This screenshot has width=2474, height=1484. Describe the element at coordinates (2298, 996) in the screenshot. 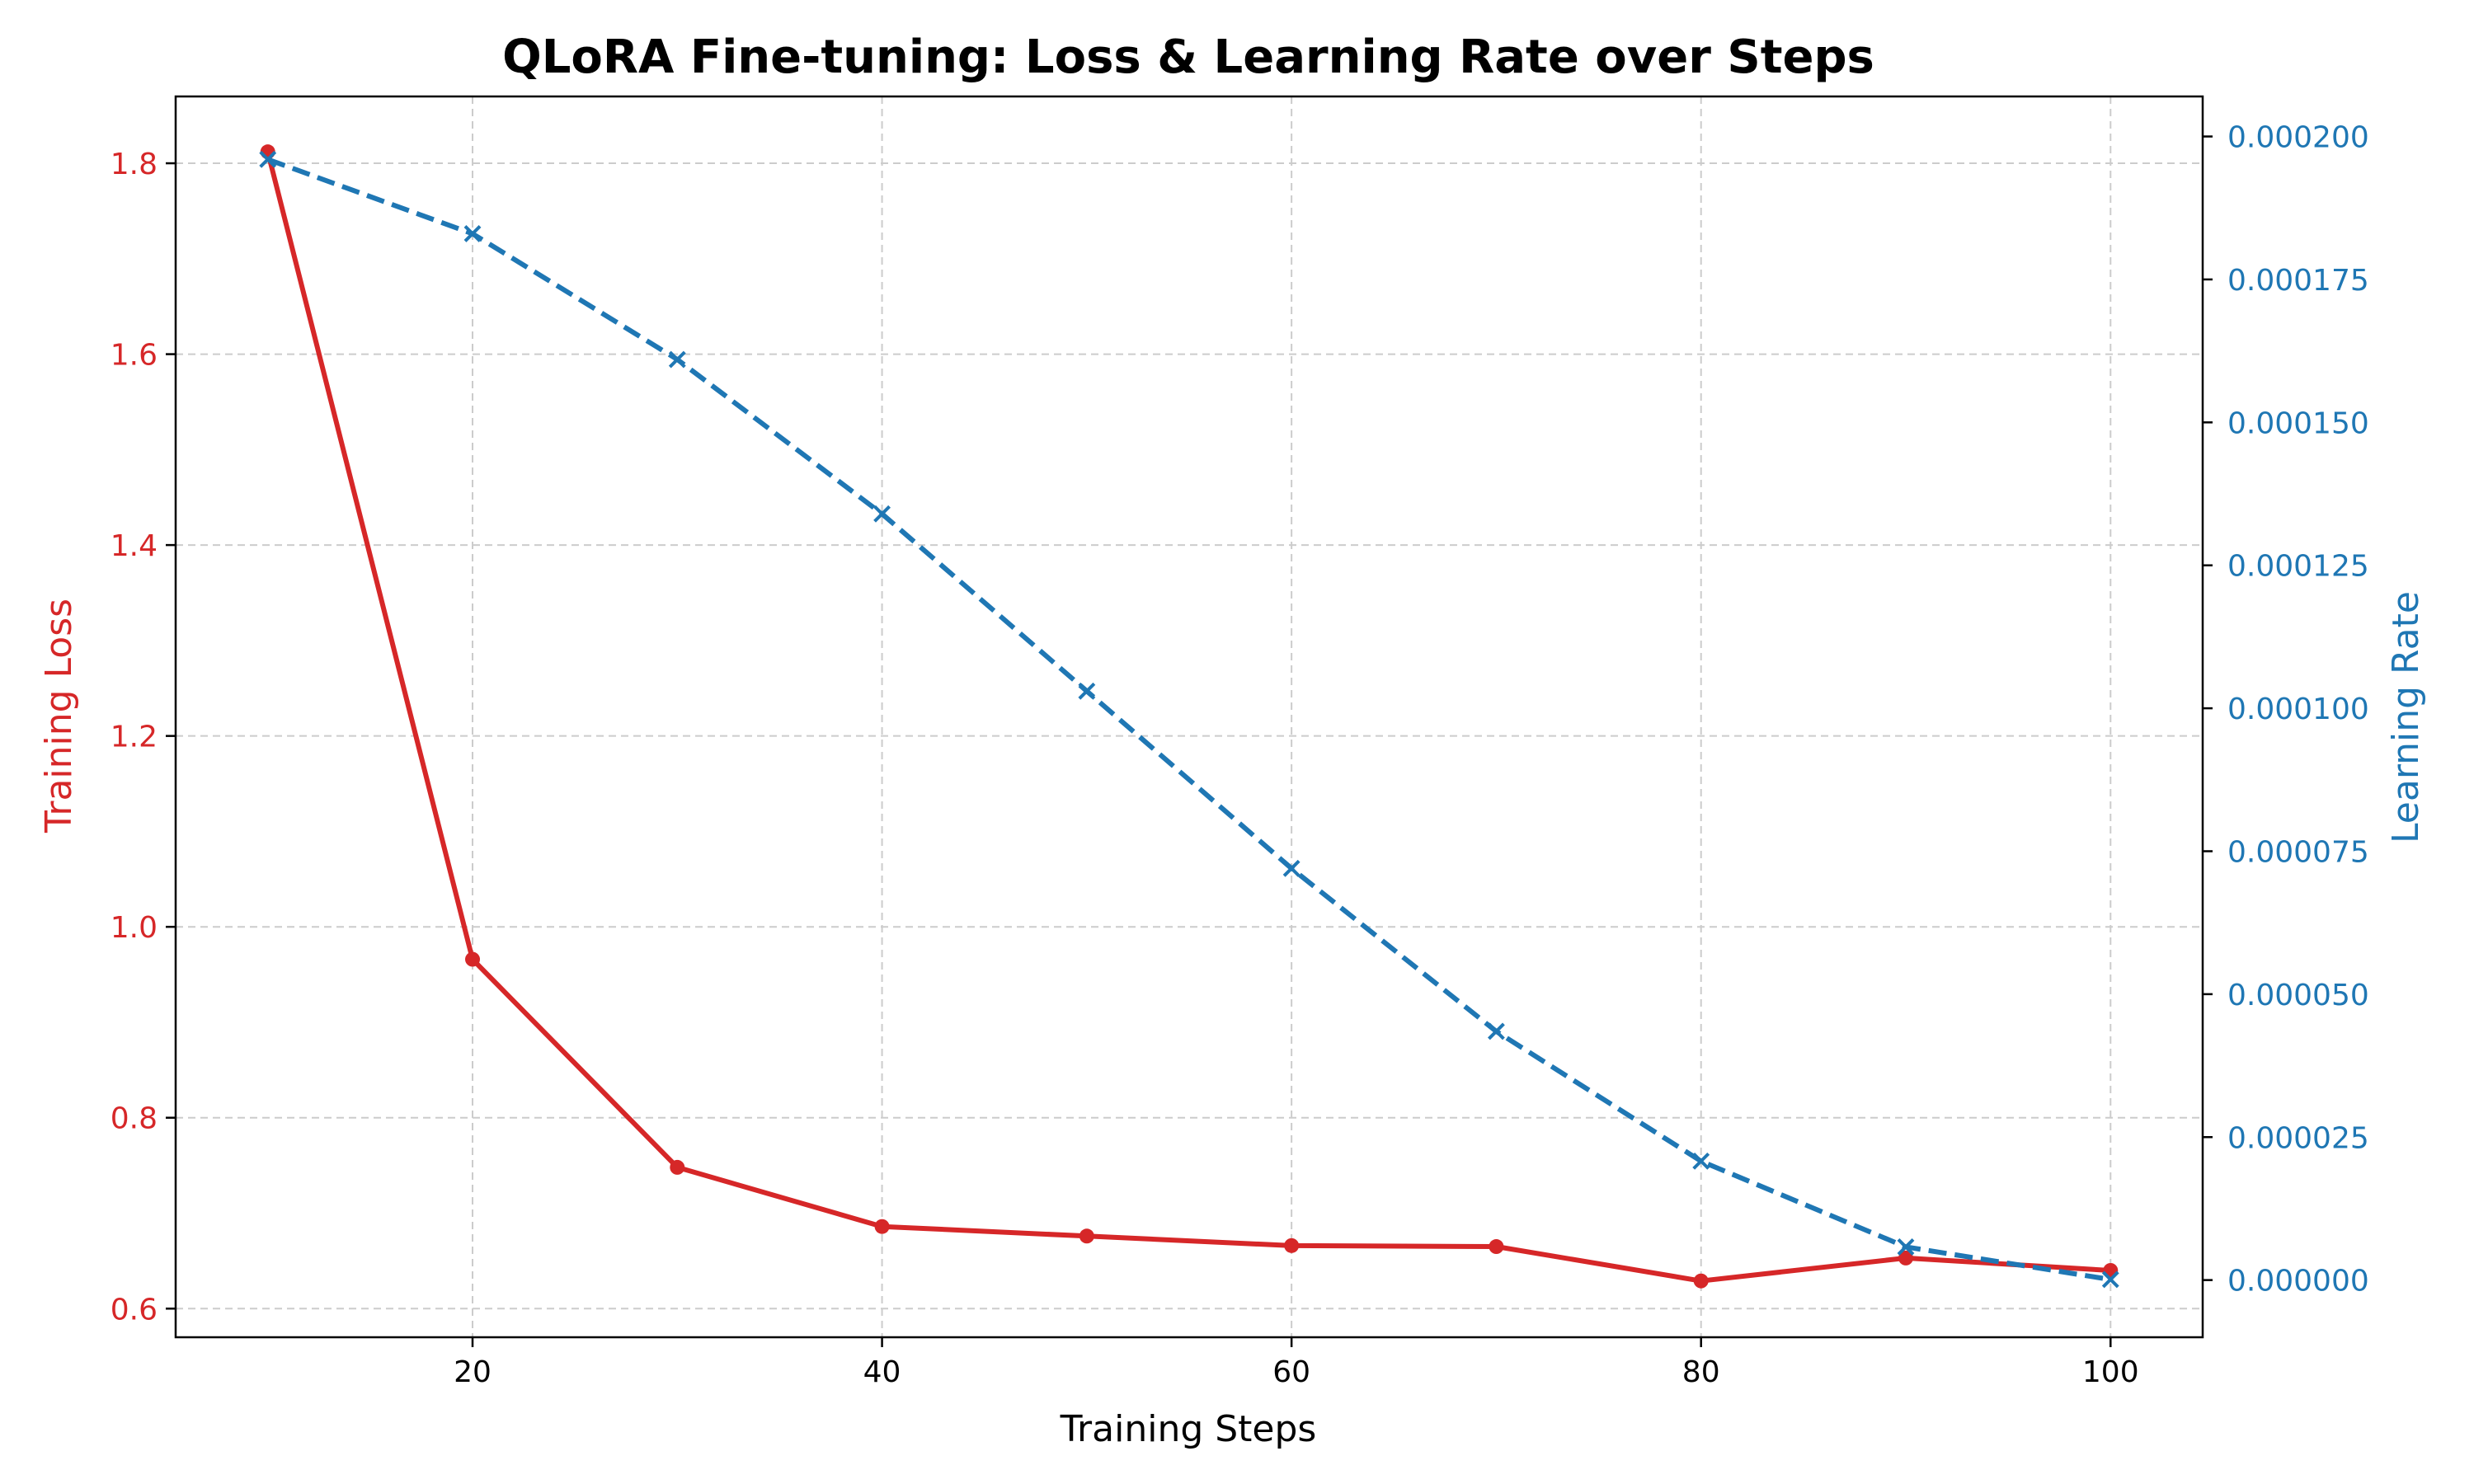

I see `y-right-tick-label: 0.000050` at that location.